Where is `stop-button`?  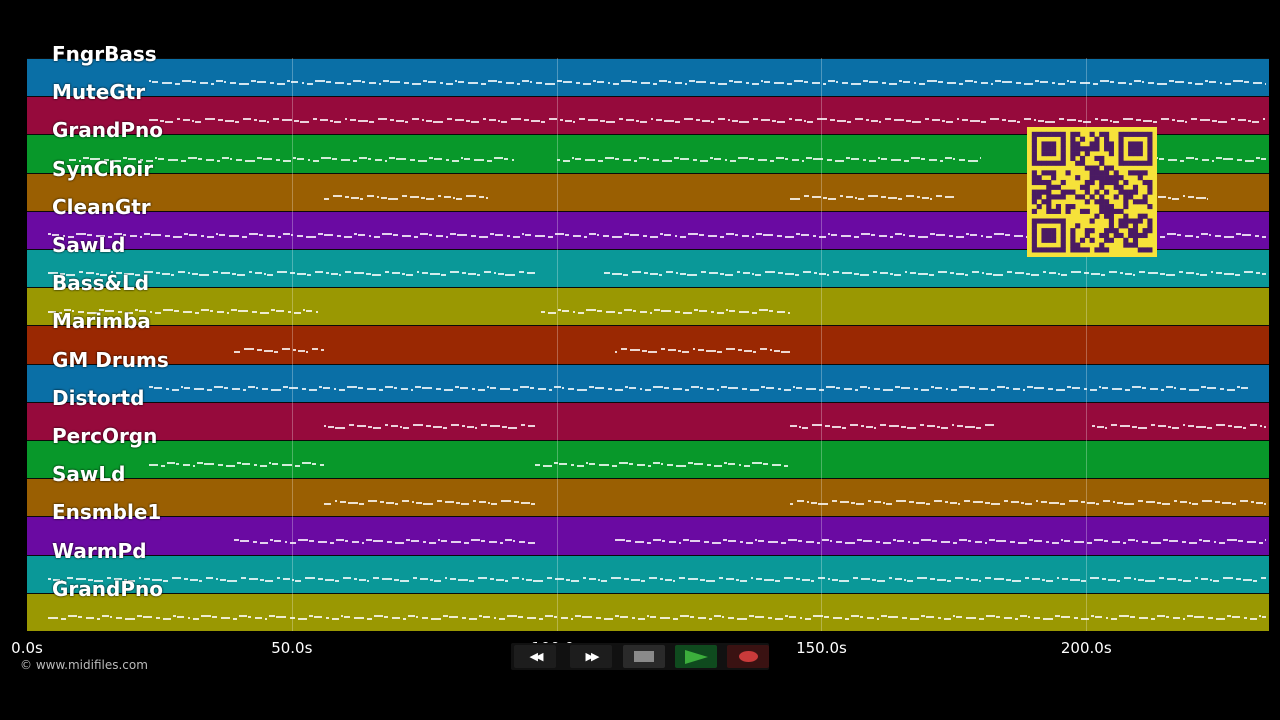 stop-button is located at coordinates (644, 656).